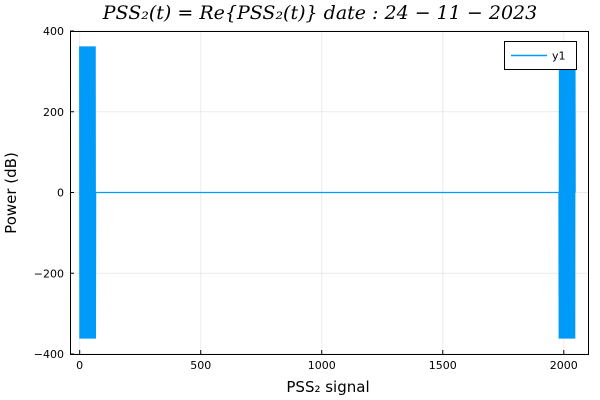  I want to click on y-tick-label: 400, so click(53, 31).